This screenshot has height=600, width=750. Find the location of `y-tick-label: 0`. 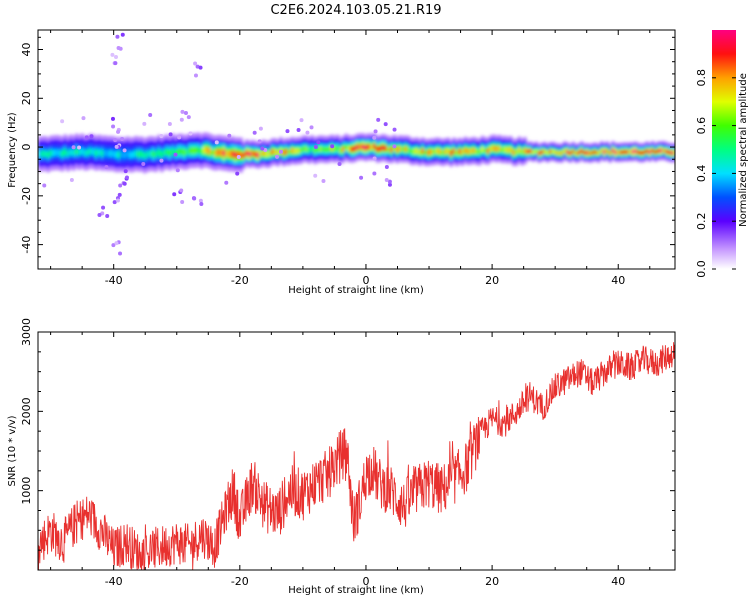

y-tick-label: 0 is located at coordinates (26, 147).